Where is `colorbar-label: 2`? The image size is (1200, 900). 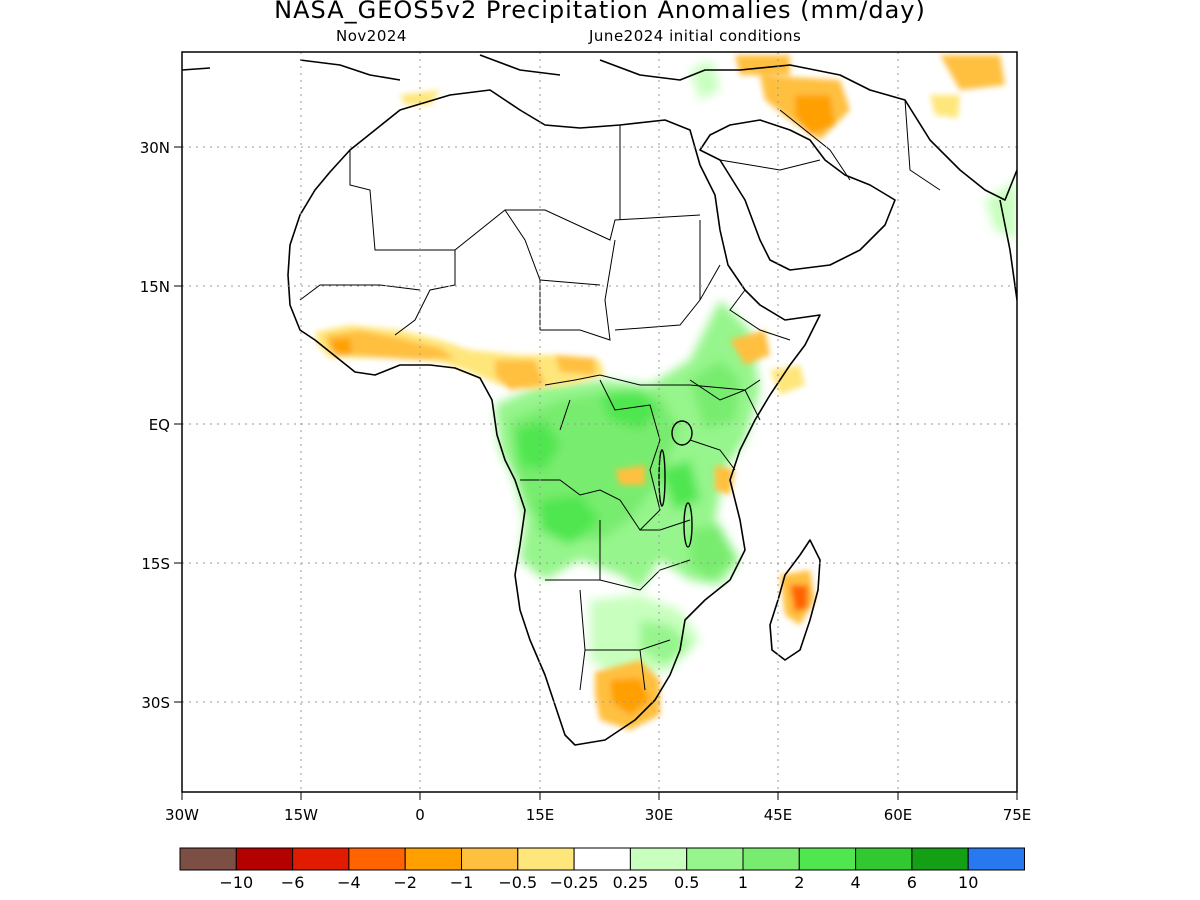 colorbar-label: 2 is located at coordinates (799, 882).